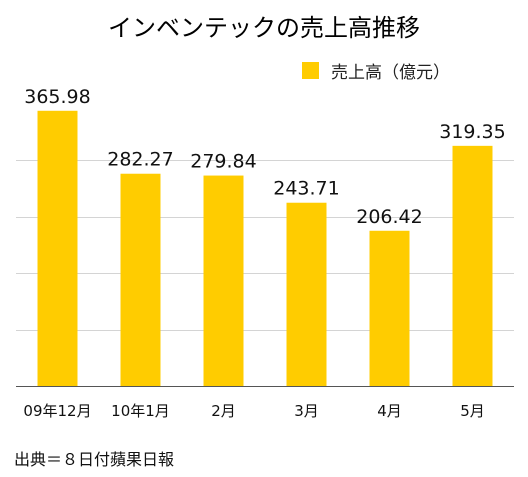 The height and width of the screenshot is (477, 528). I want to click on category-label: 2月, so click(223, 411).